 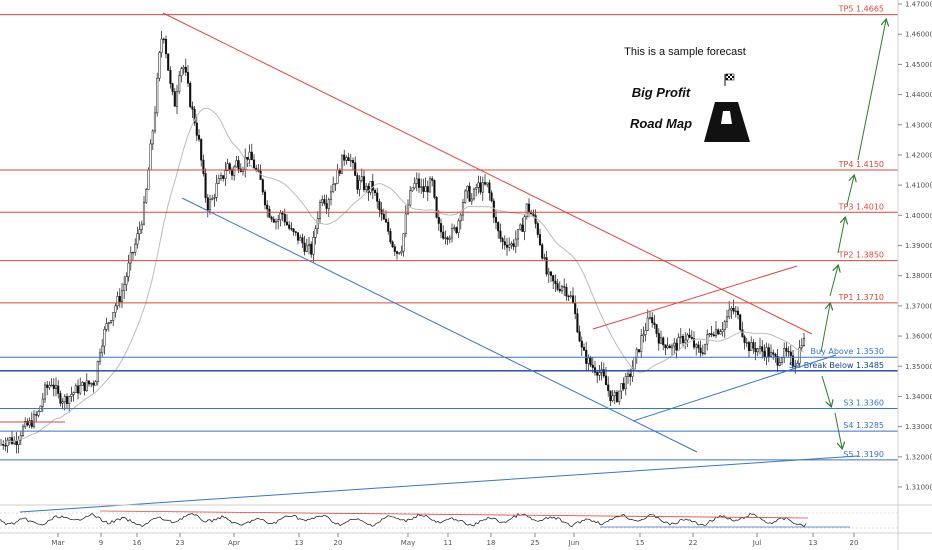 What do you see at coordinates (918, 337) in the screenshot?
I see `price-tick-label: 1.36000` at bounding box center [918, 337].